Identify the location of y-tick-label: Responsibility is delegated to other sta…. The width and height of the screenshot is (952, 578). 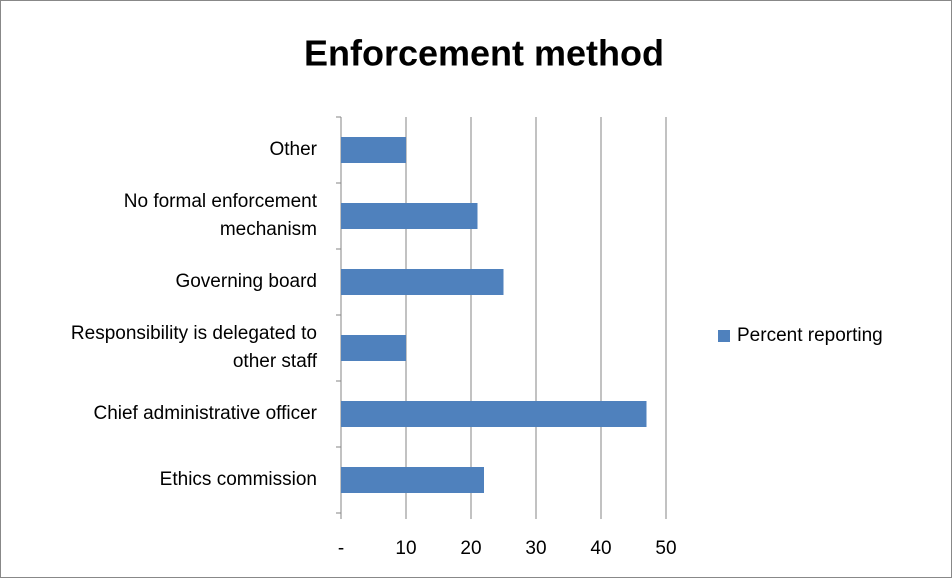
(193, 347).